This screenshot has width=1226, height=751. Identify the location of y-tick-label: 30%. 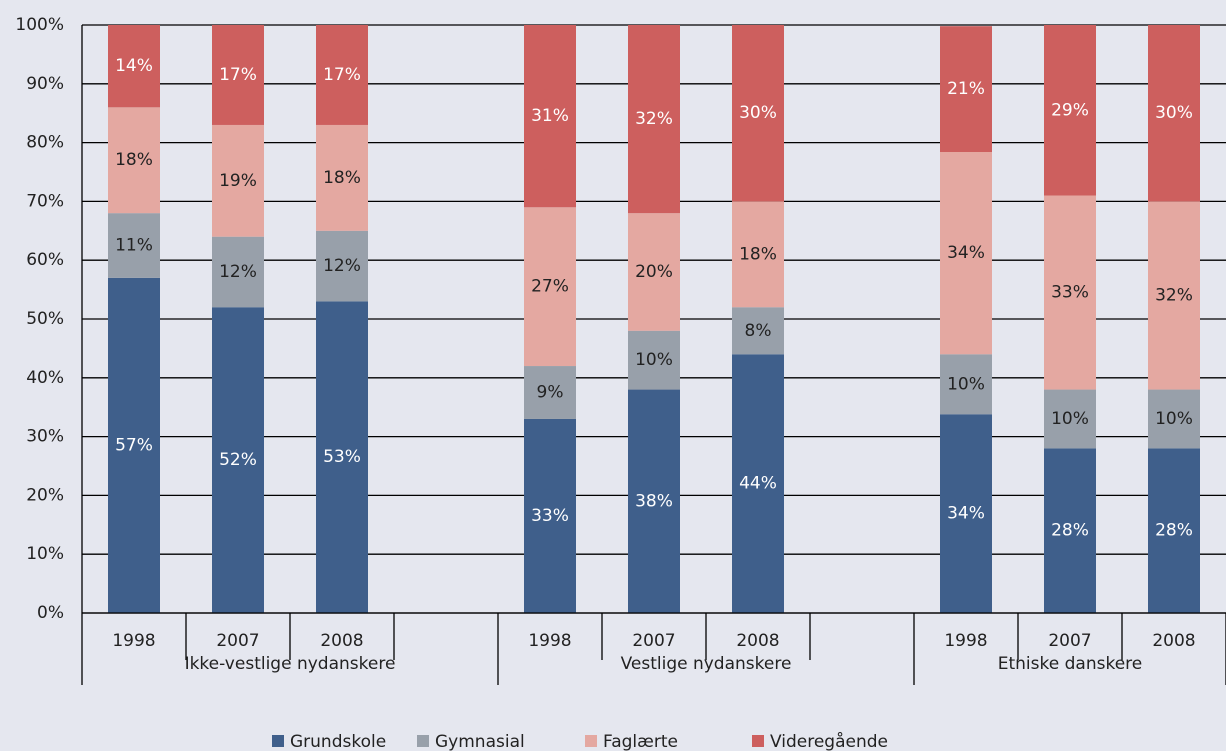
(45, 437).